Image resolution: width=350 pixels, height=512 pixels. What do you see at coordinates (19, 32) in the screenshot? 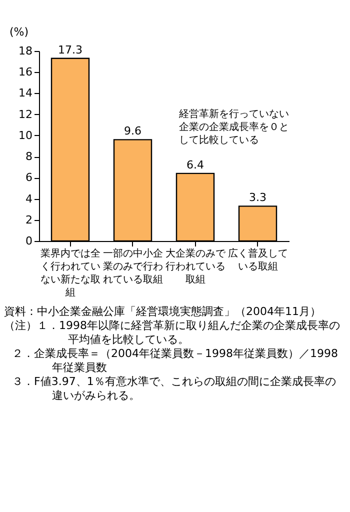
I see `y-axis-title: (%)` at bounding box center [19, 32].